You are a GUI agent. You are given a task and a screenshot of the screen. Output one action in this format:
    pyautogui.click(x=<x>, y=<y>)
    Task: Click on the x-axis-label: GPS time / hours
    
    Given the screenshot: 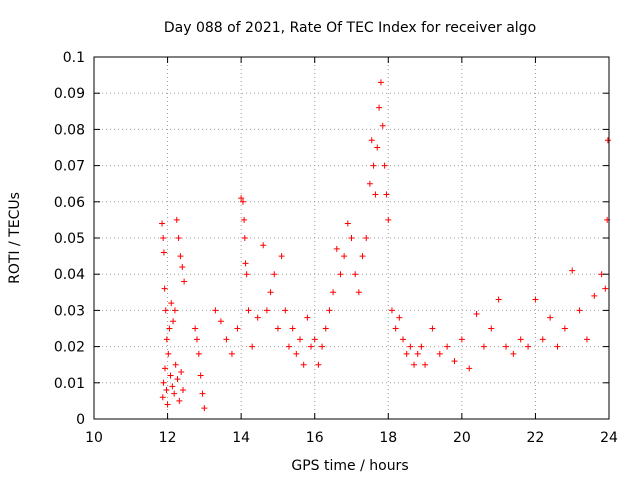 What is the action you would take?
    pyautogui.click(x=349, y=466)
    